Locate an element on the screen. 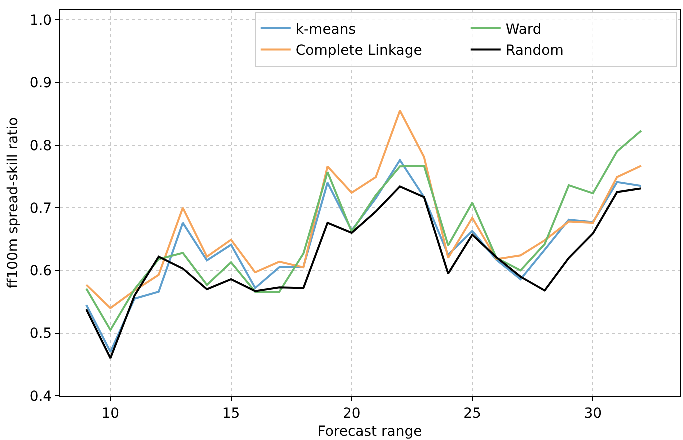 Image resolution: width=683 pixels, height=440 pixels. y-tick-label: 0.5 is located at coordinates (41, 334).